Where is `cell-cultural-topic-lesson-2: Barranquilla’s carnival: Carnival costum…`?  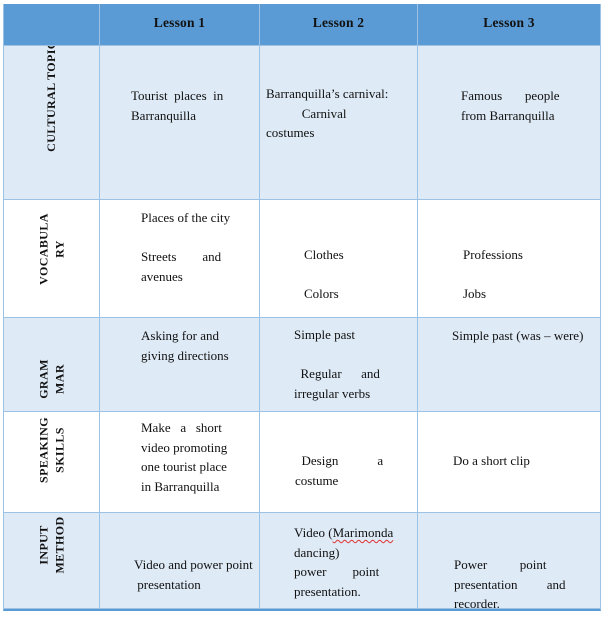 cell-cultural-topic-lesson-2: Barranquilla’s carnival: Carnival costum… is located at coordinates (339, 123).